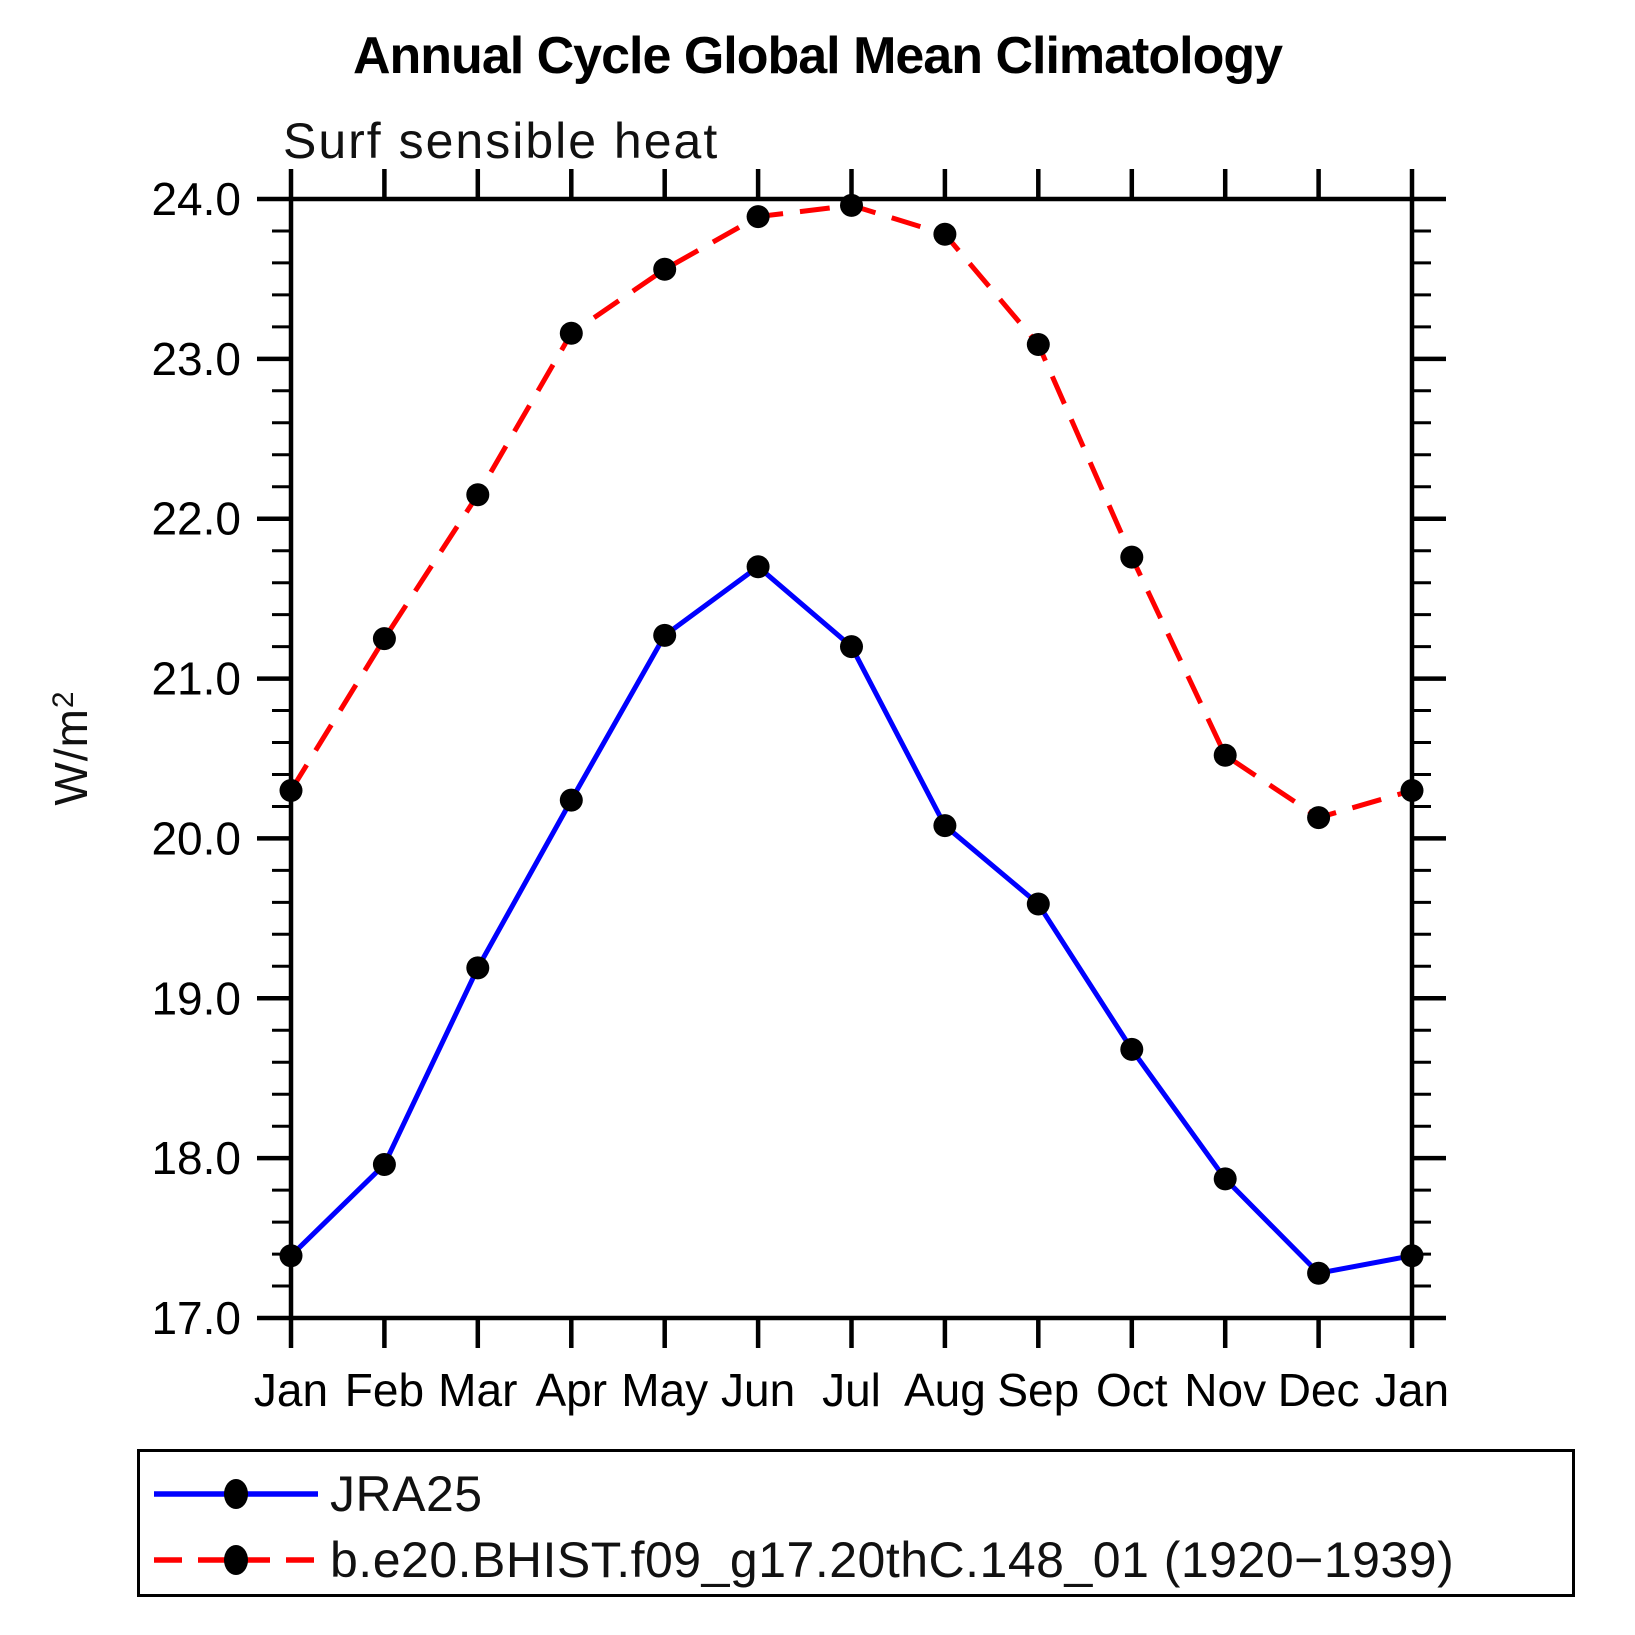  Describe the element at coordinates (945, 1390) in the screenshot. I see `x-tick-label: Aug` at that location.